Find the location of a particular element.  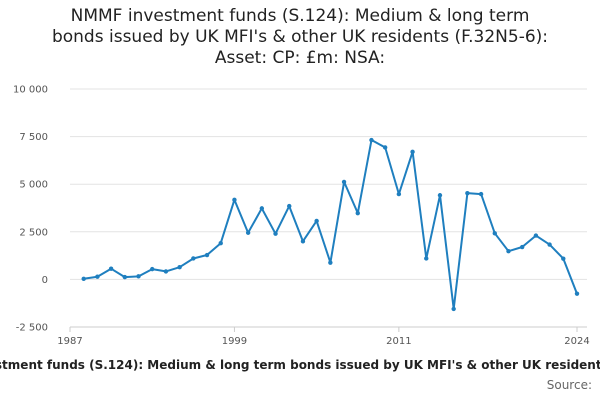

y-tick-label: 2 500 is located at coordinates (33, 232).